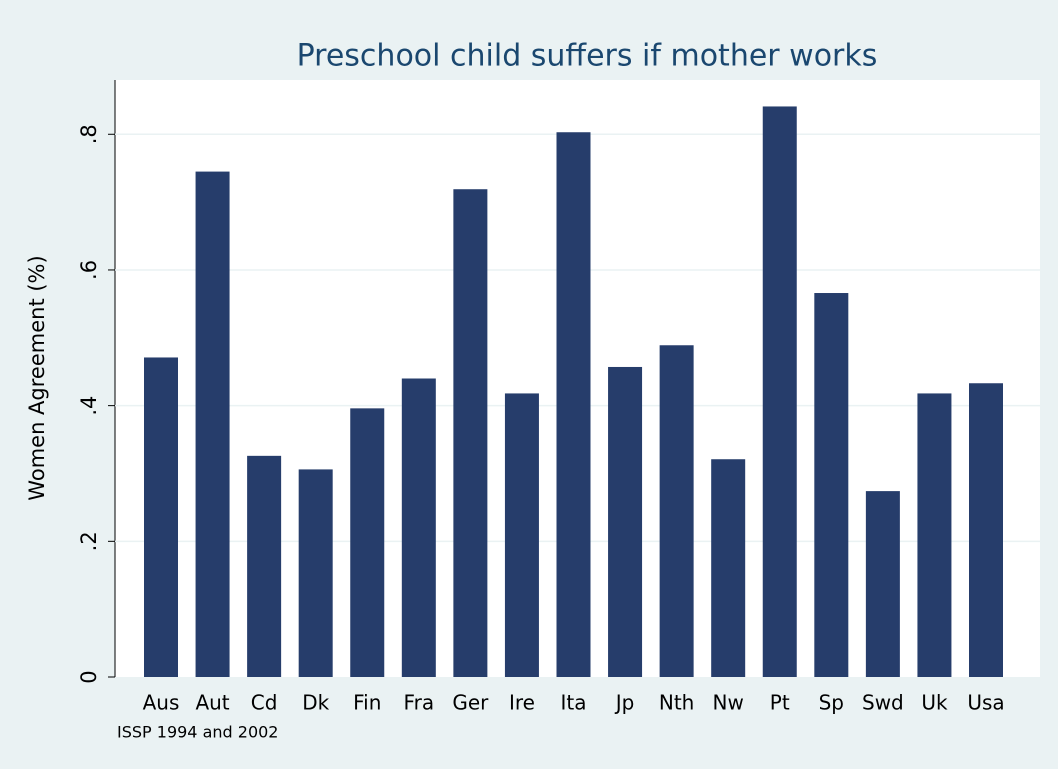 The image size is (1058, 769). Describe the element at coordinates (780, 703) in the screenshot. I see `x-tick-label: Pt` at that location.